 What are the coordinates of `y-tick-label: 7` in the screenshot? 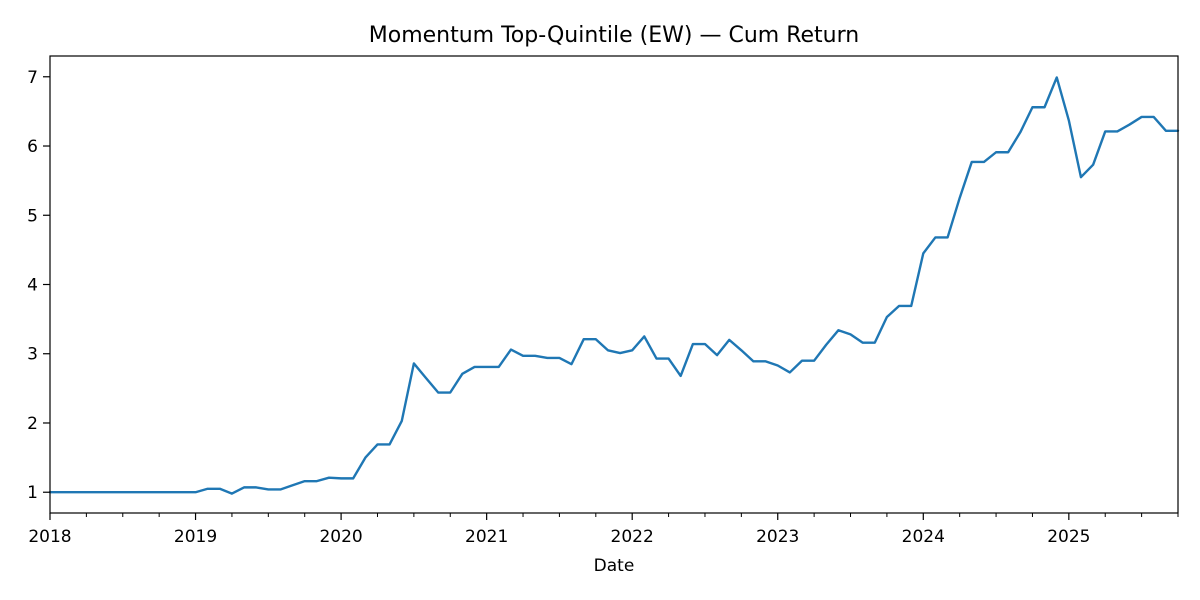 It's located at (32, 78).